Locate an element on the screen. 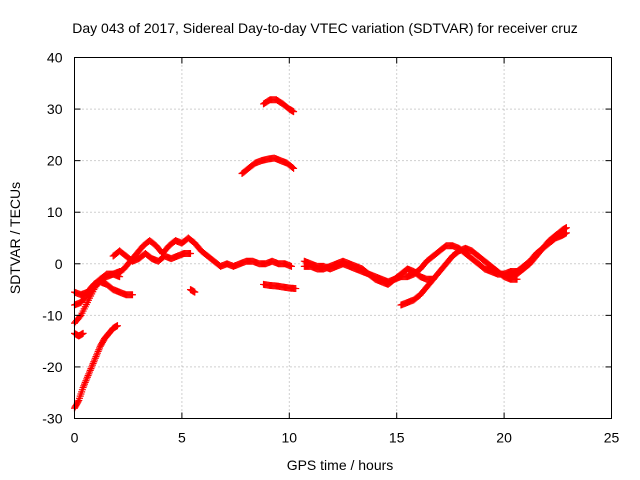 Image resolution: width=640 pixels, height=480 pixels. y-tick-labels: -30 -20 -10 0 10 20 30 40 is located at coordinates (52, 238).